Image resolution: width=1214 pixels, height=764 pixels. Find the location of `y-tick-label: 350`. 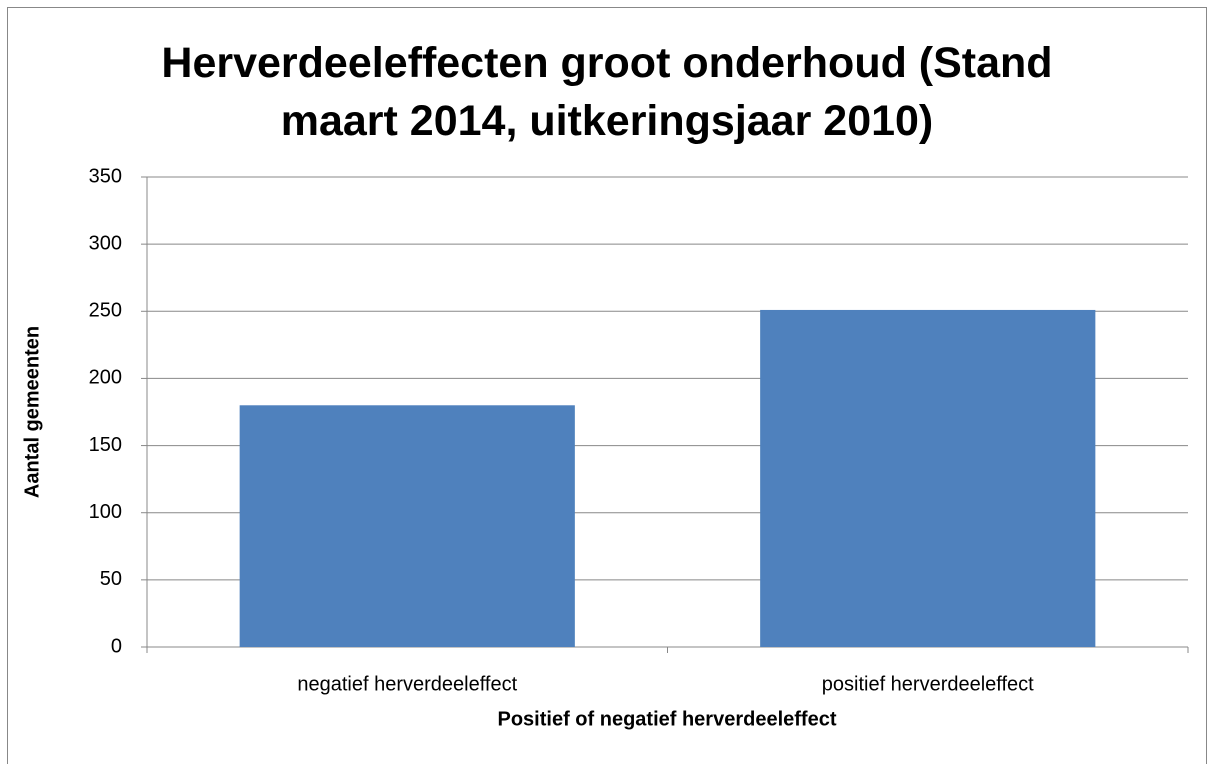

y-tick-label: 350 is located at coordinates (105, 176).